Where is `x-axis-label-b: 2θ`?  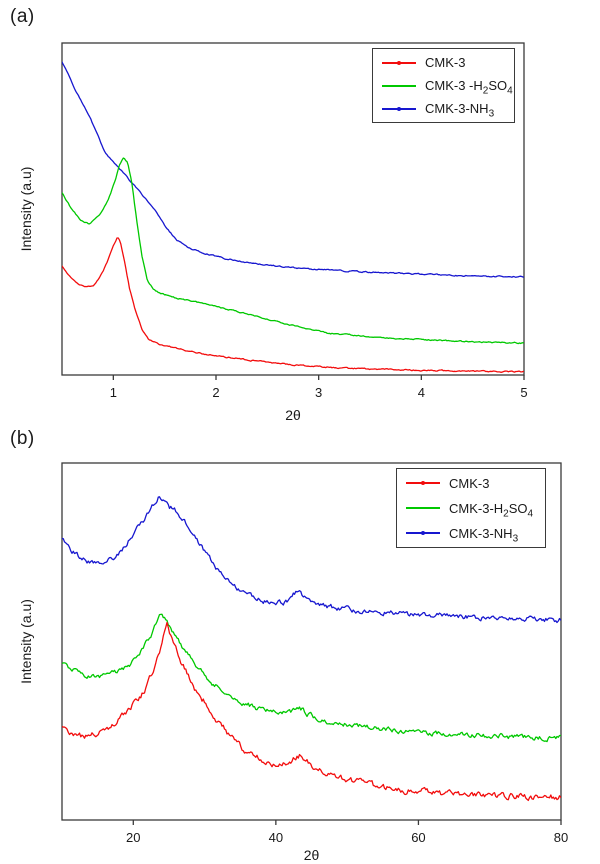
x-axis-label-b: 2θ is located at coordinates (312, 855).